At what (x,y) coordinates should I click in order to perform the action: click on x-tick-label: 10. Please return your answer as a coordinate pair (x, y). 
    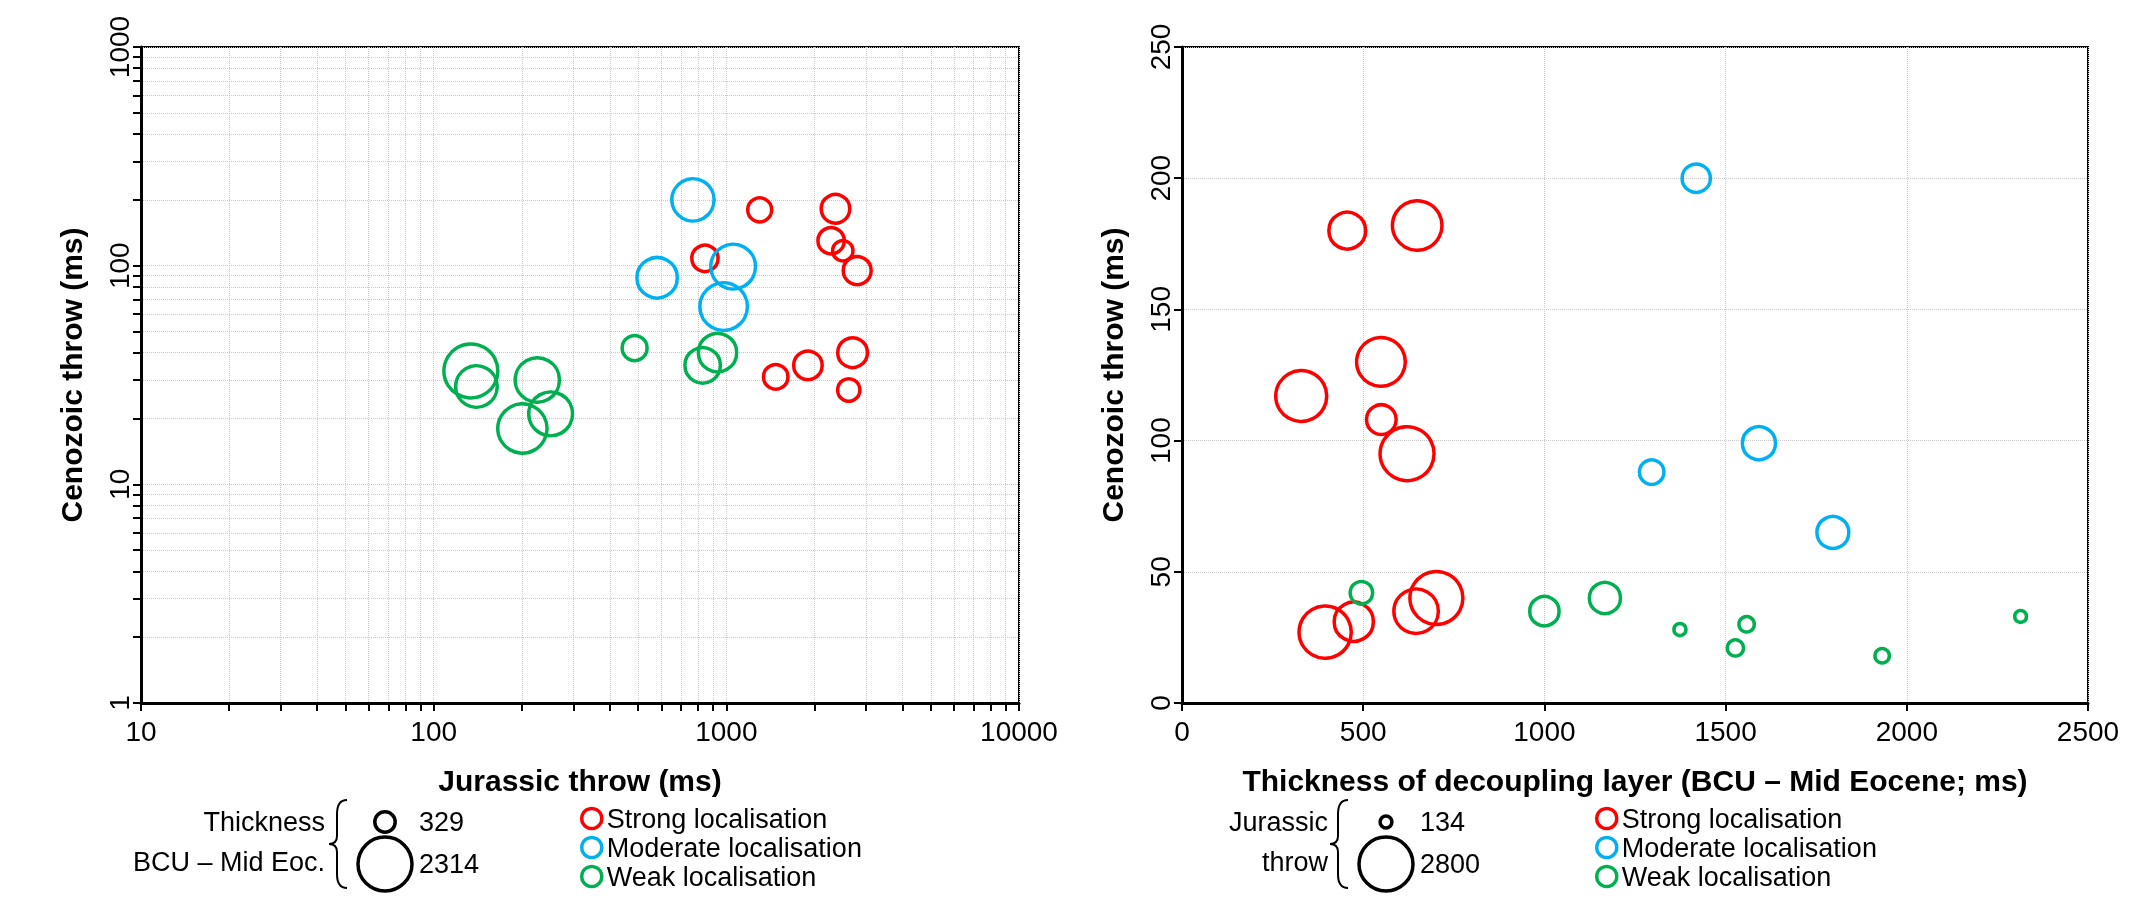
    Looking at the image, I should click on (141, 731).